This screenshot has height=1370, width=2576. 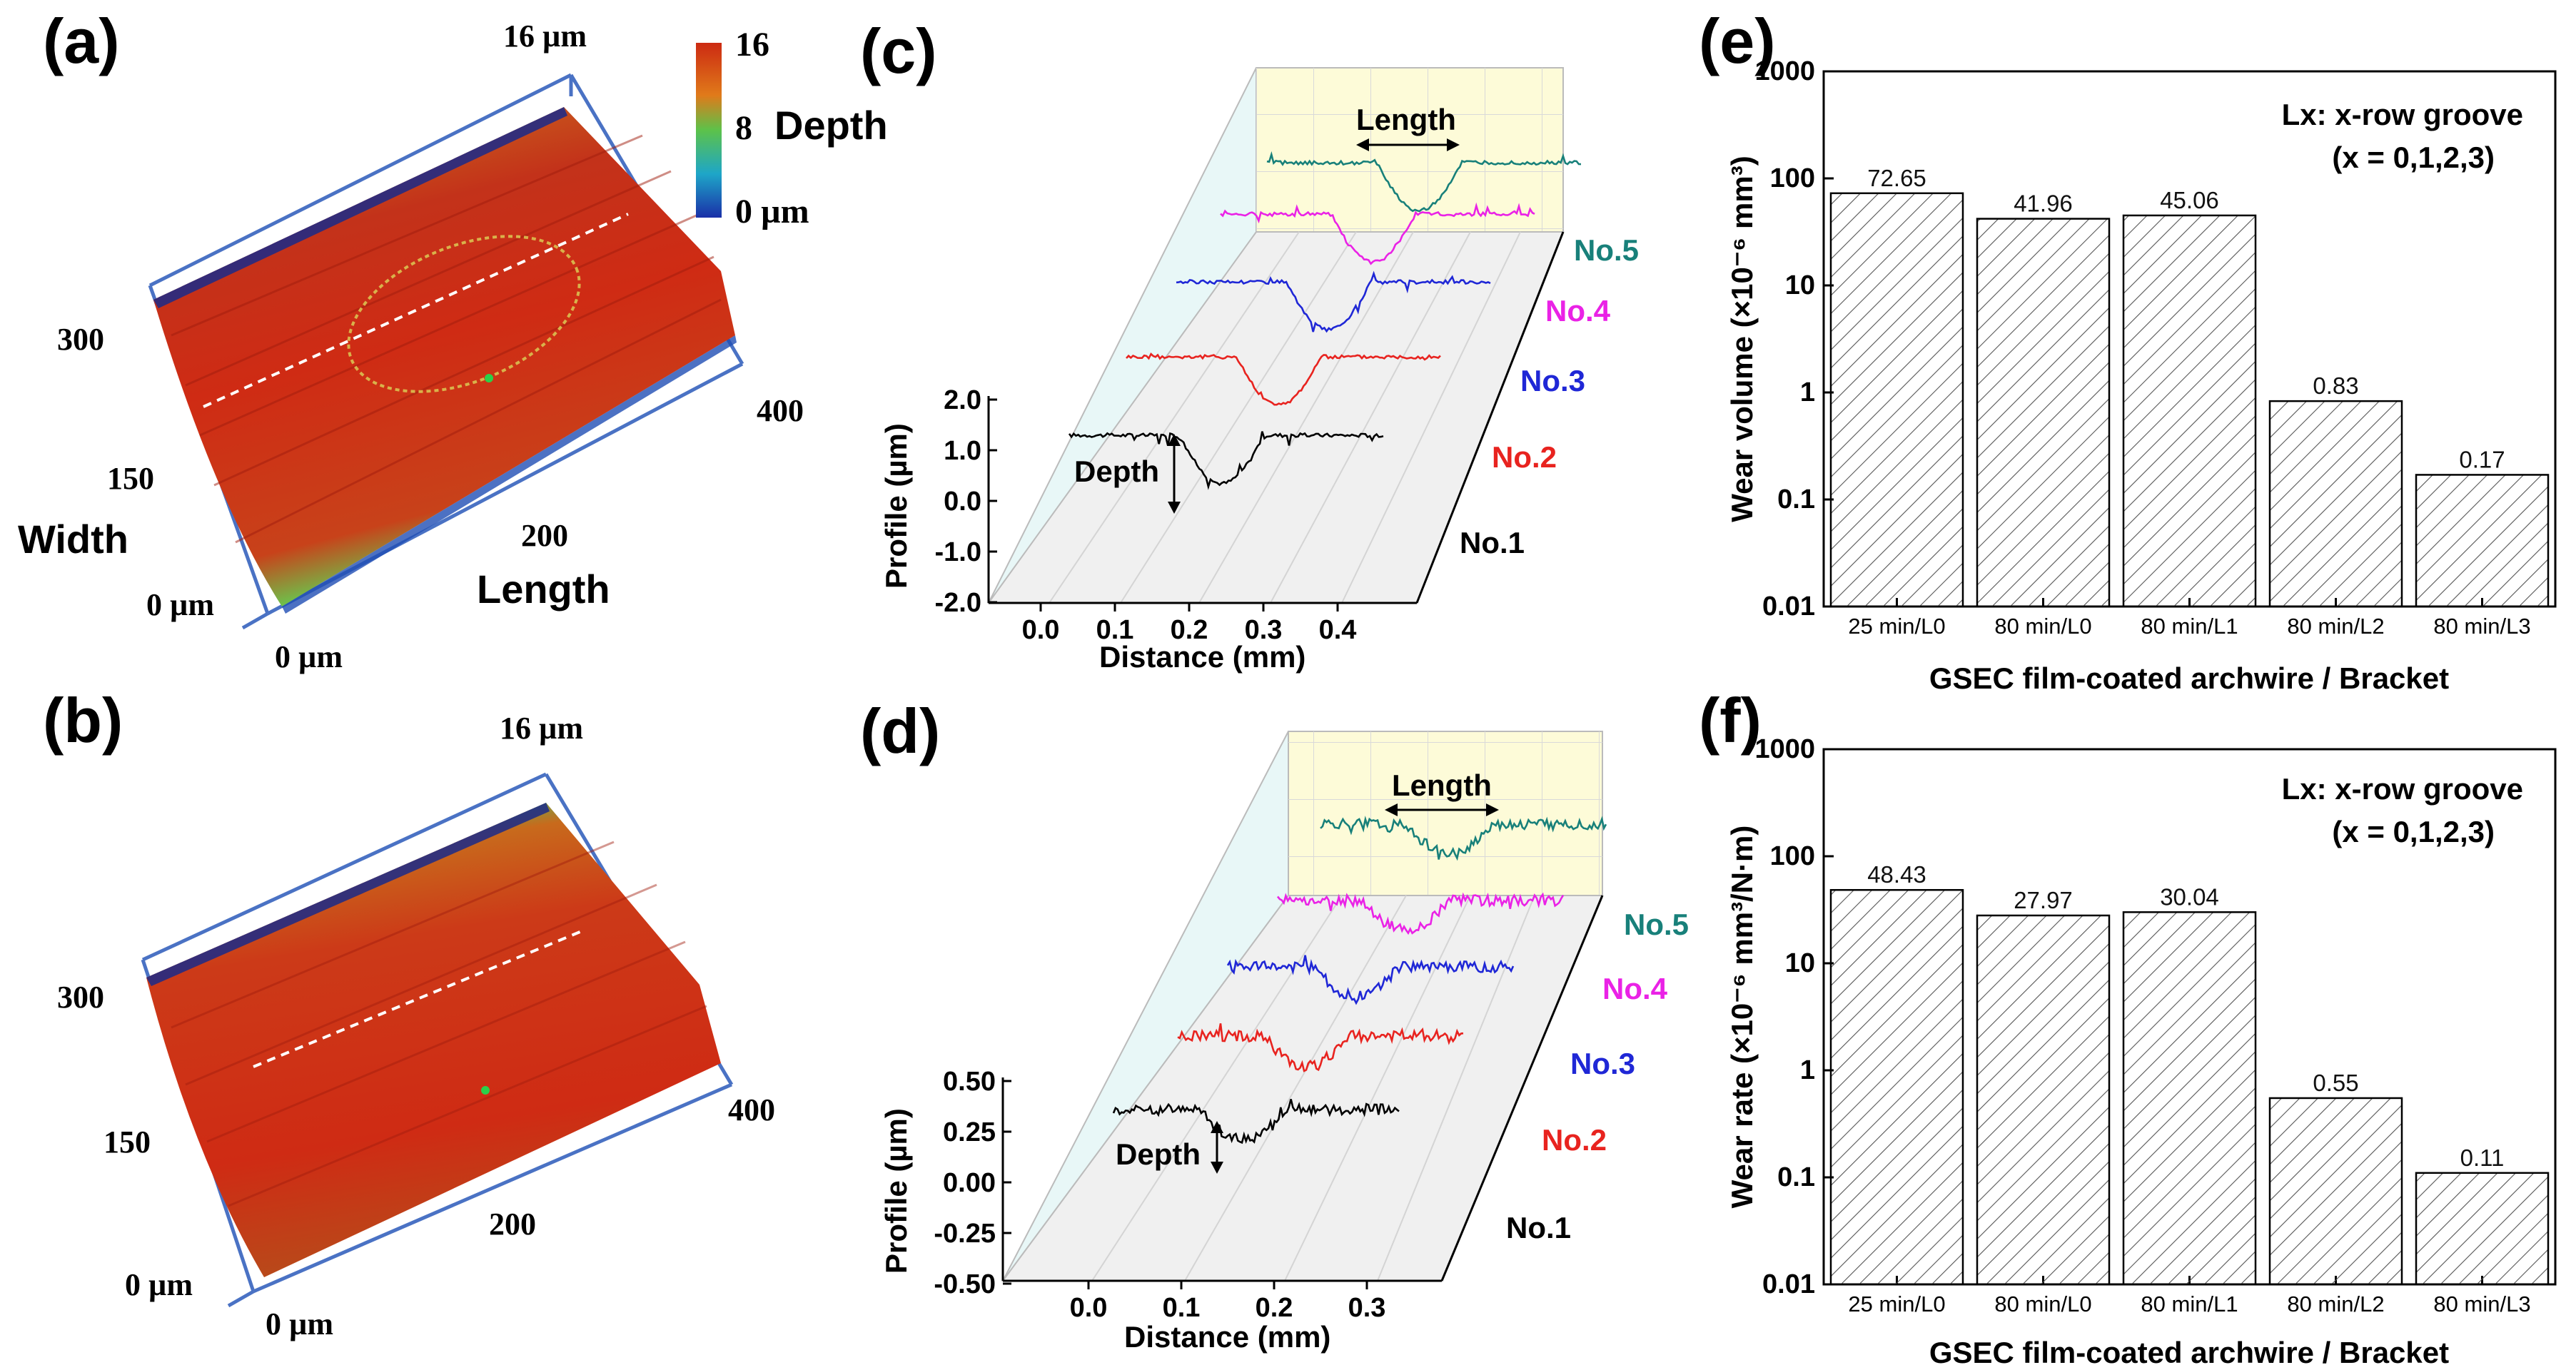 I want to click on bar-chart-e-legend-line1: Lx: x-row groove, so click(x=2402, y=115).